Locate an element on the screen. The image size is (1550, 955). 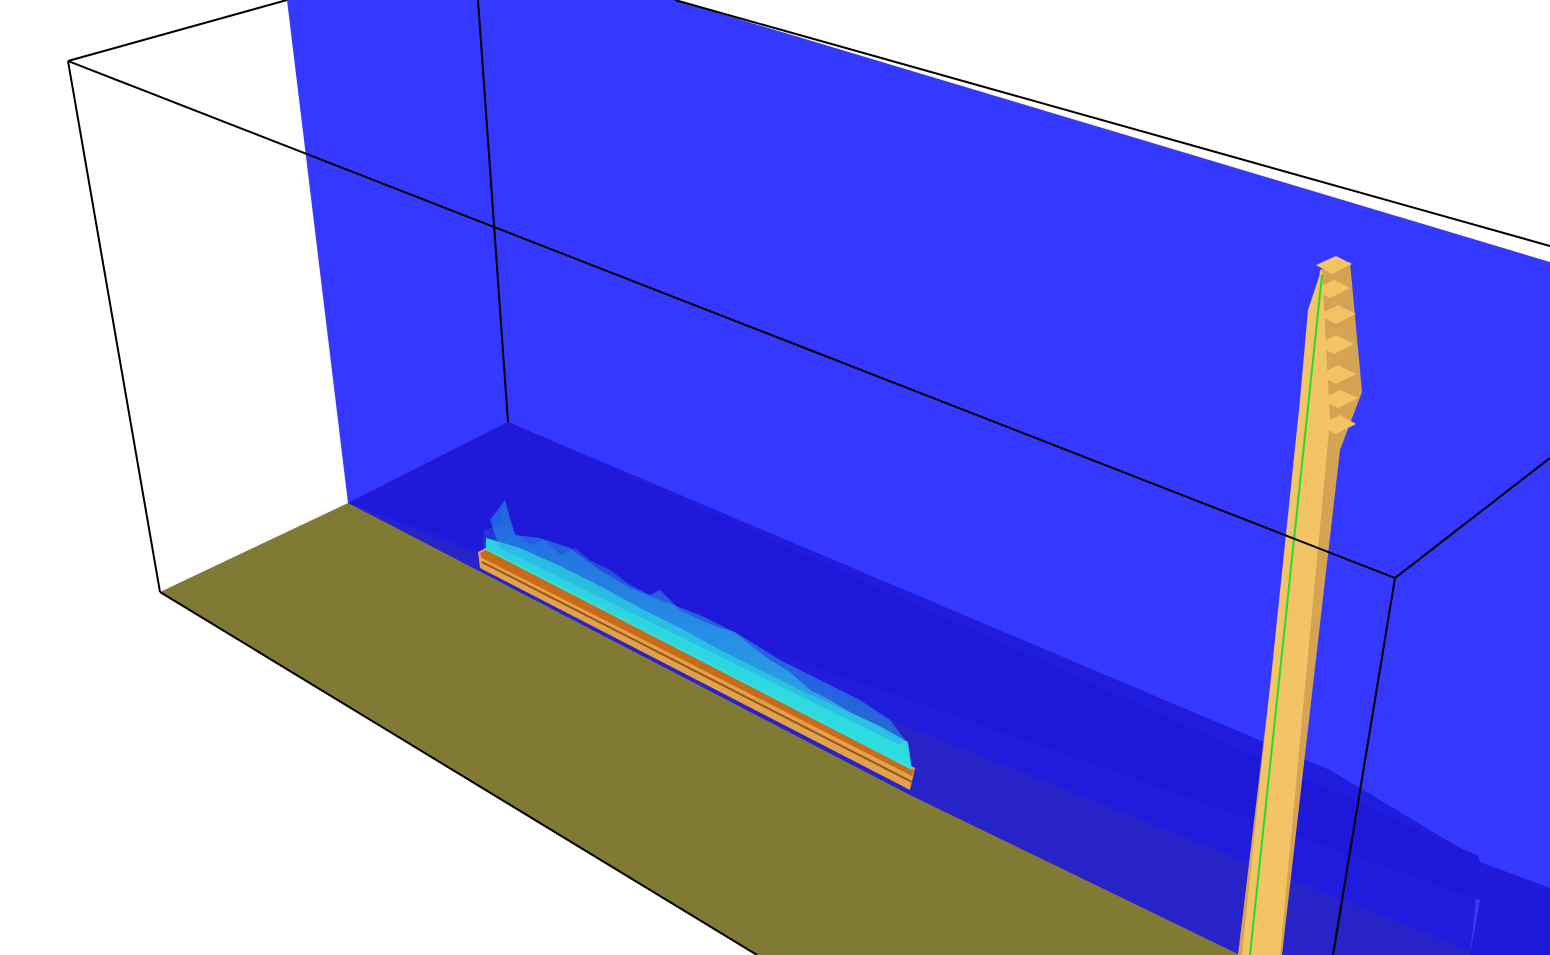
wall-right-face is located at coordinates (1472, 673).